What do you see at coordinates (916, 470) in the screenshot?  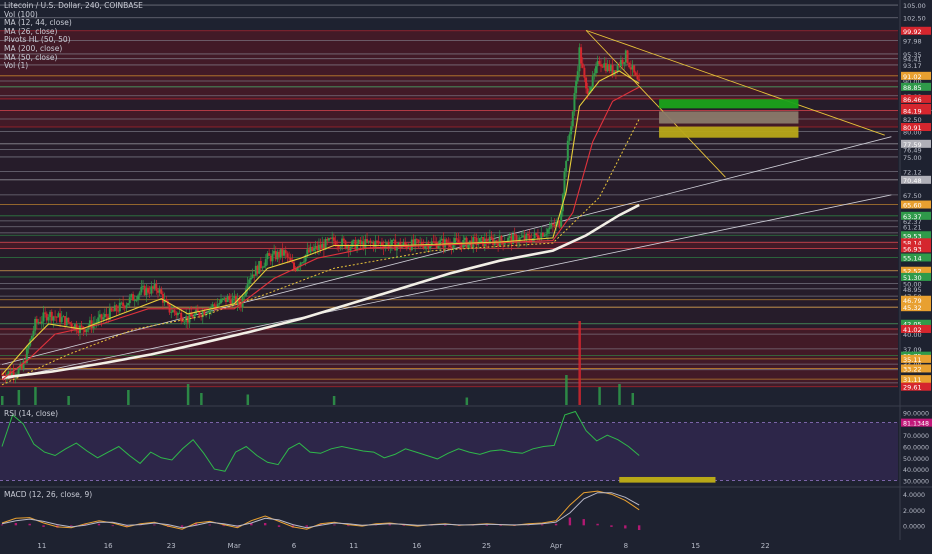 I see `rsi-axis-label: 40.0000` at bounding box center [916, 470].